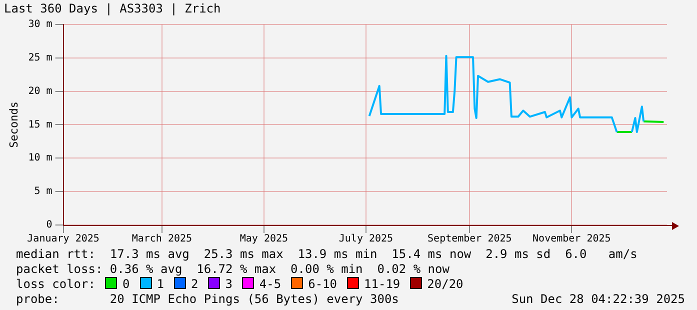  I want to click on text: 6-10, so click(323, 284).